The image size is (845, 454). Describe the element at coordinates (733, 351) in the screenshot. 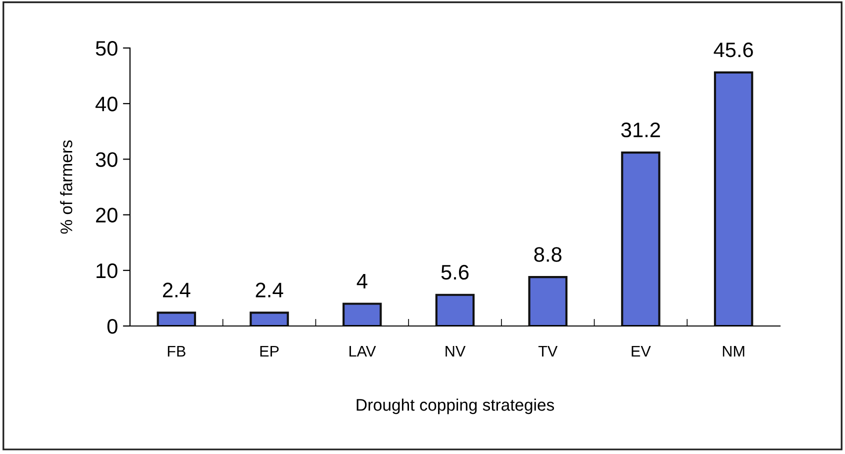

I see `x-tick-label: NM` at that location.